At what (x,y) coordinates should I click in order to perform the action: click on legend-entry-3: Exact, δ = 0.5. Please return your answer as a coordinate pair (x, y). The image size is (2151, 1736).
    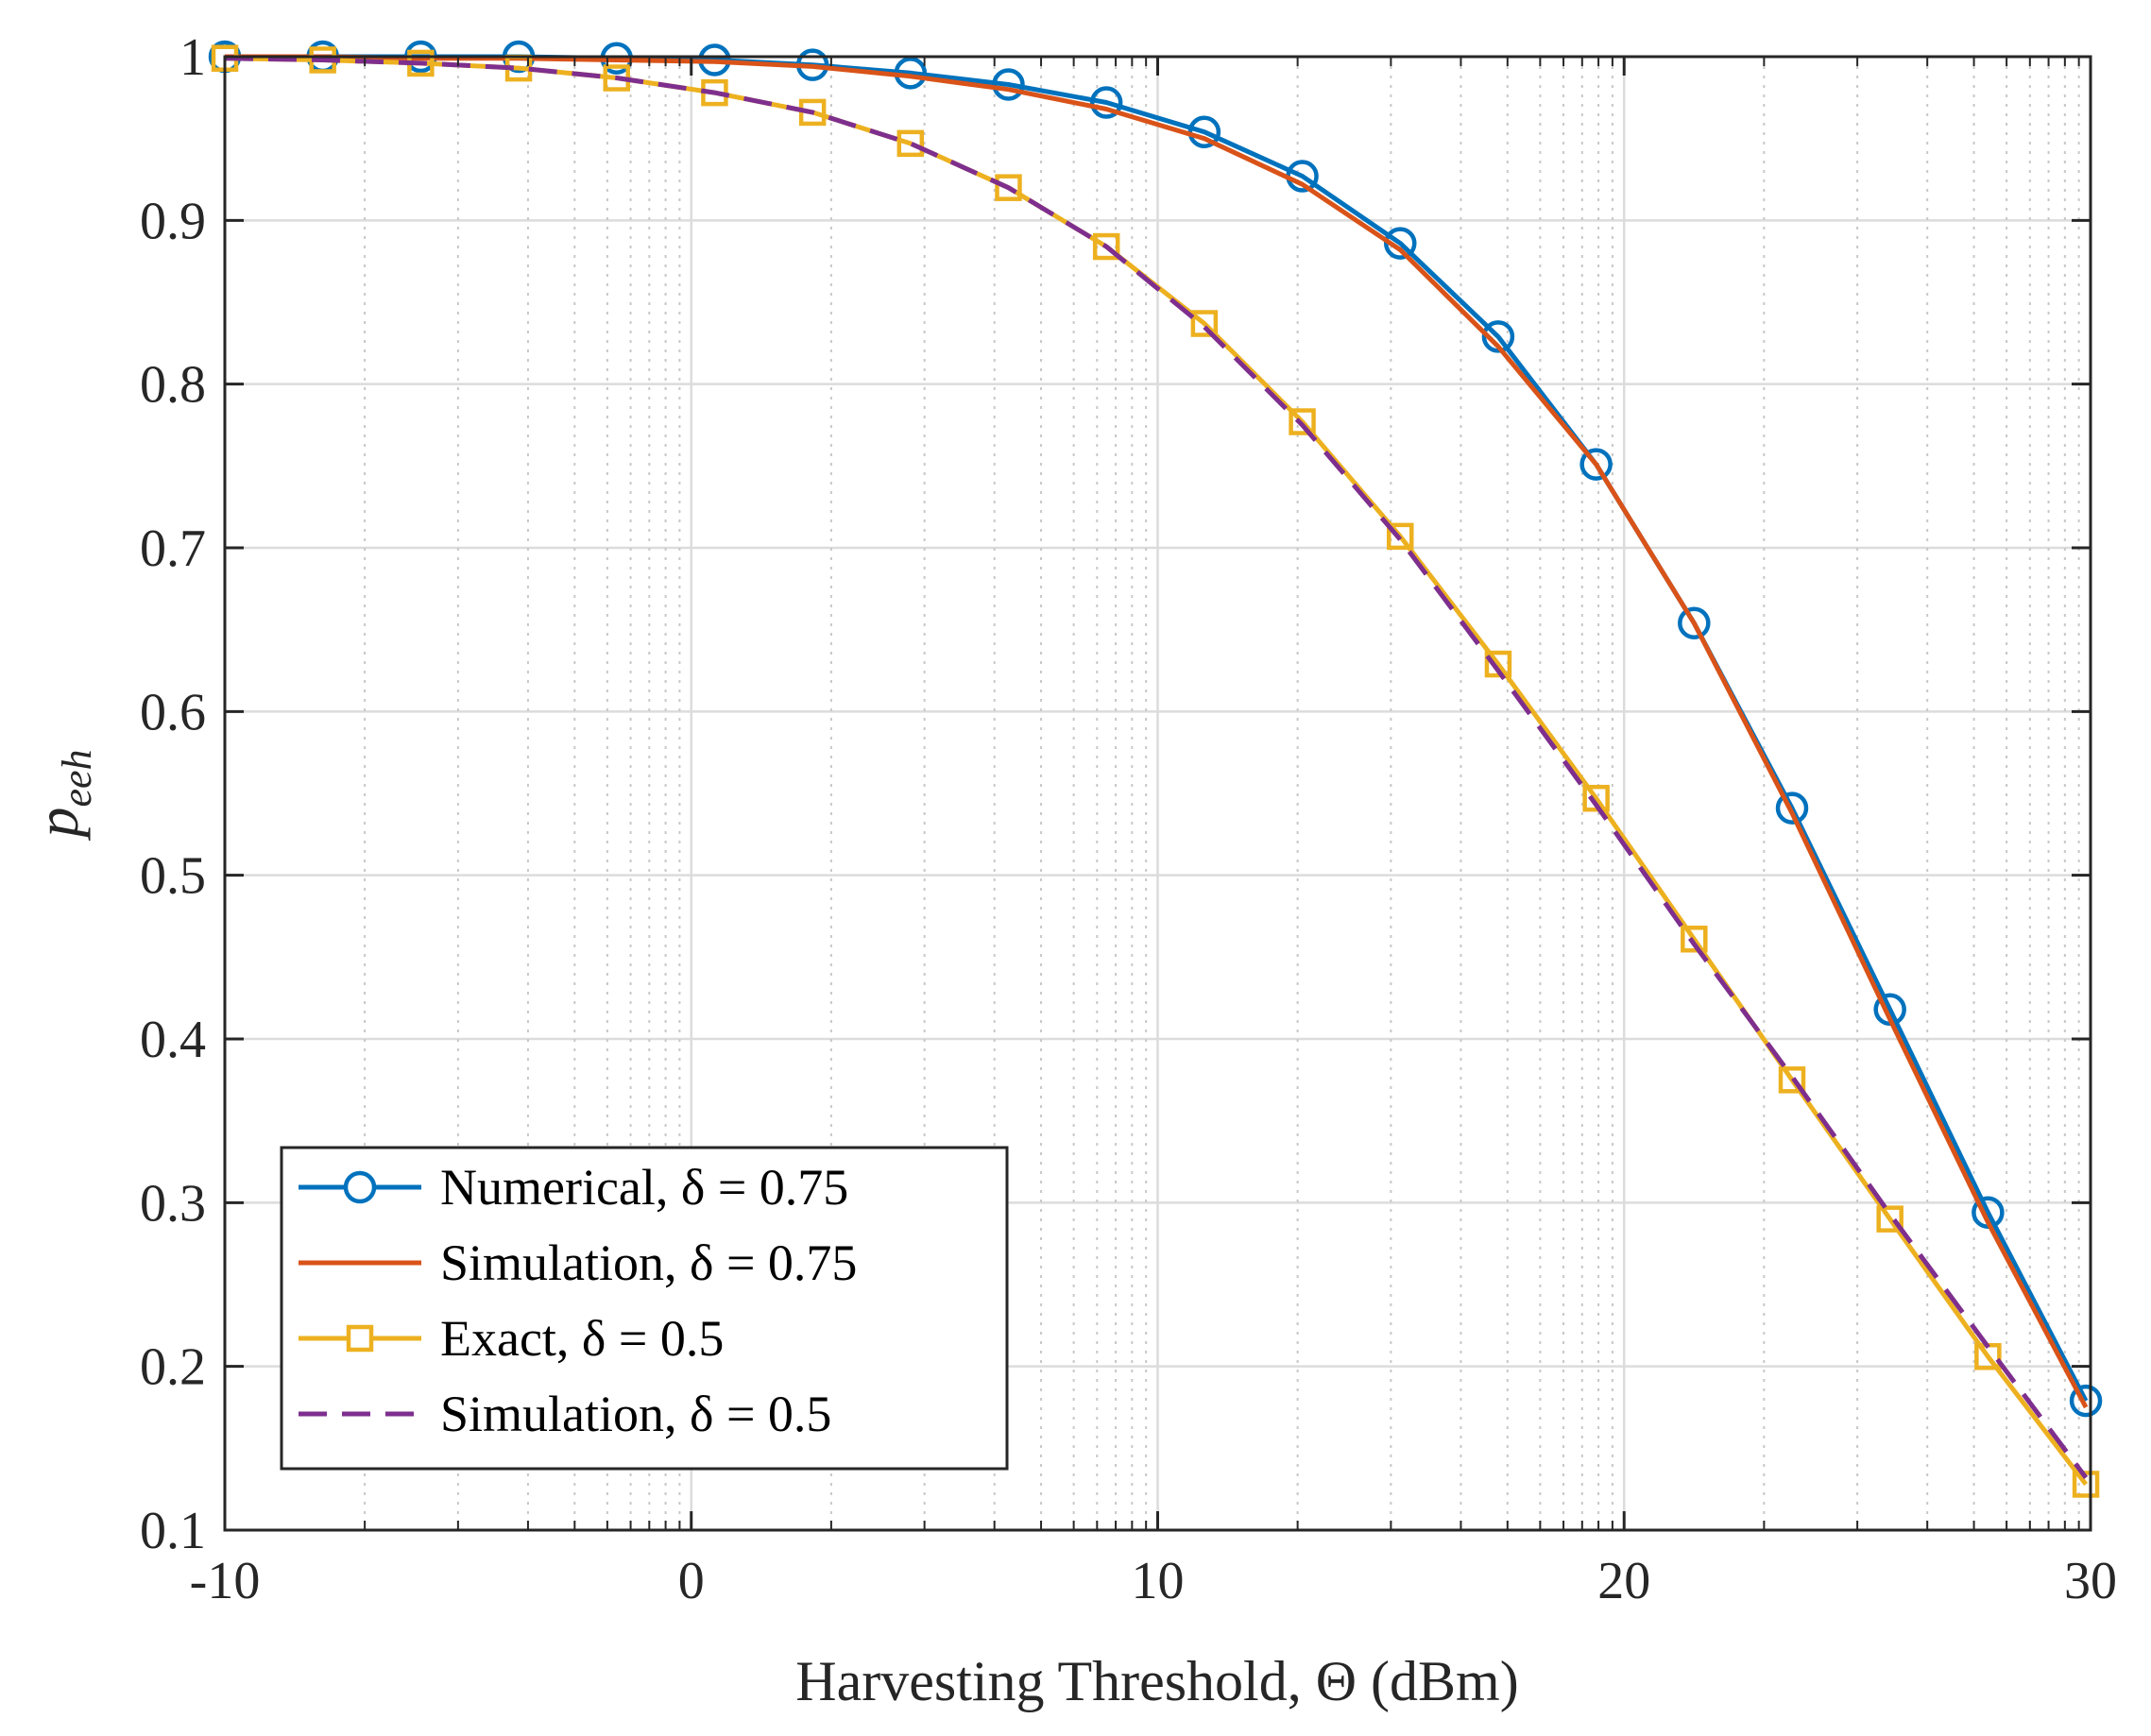
    Looking at the image, I should click on (512, 1338).